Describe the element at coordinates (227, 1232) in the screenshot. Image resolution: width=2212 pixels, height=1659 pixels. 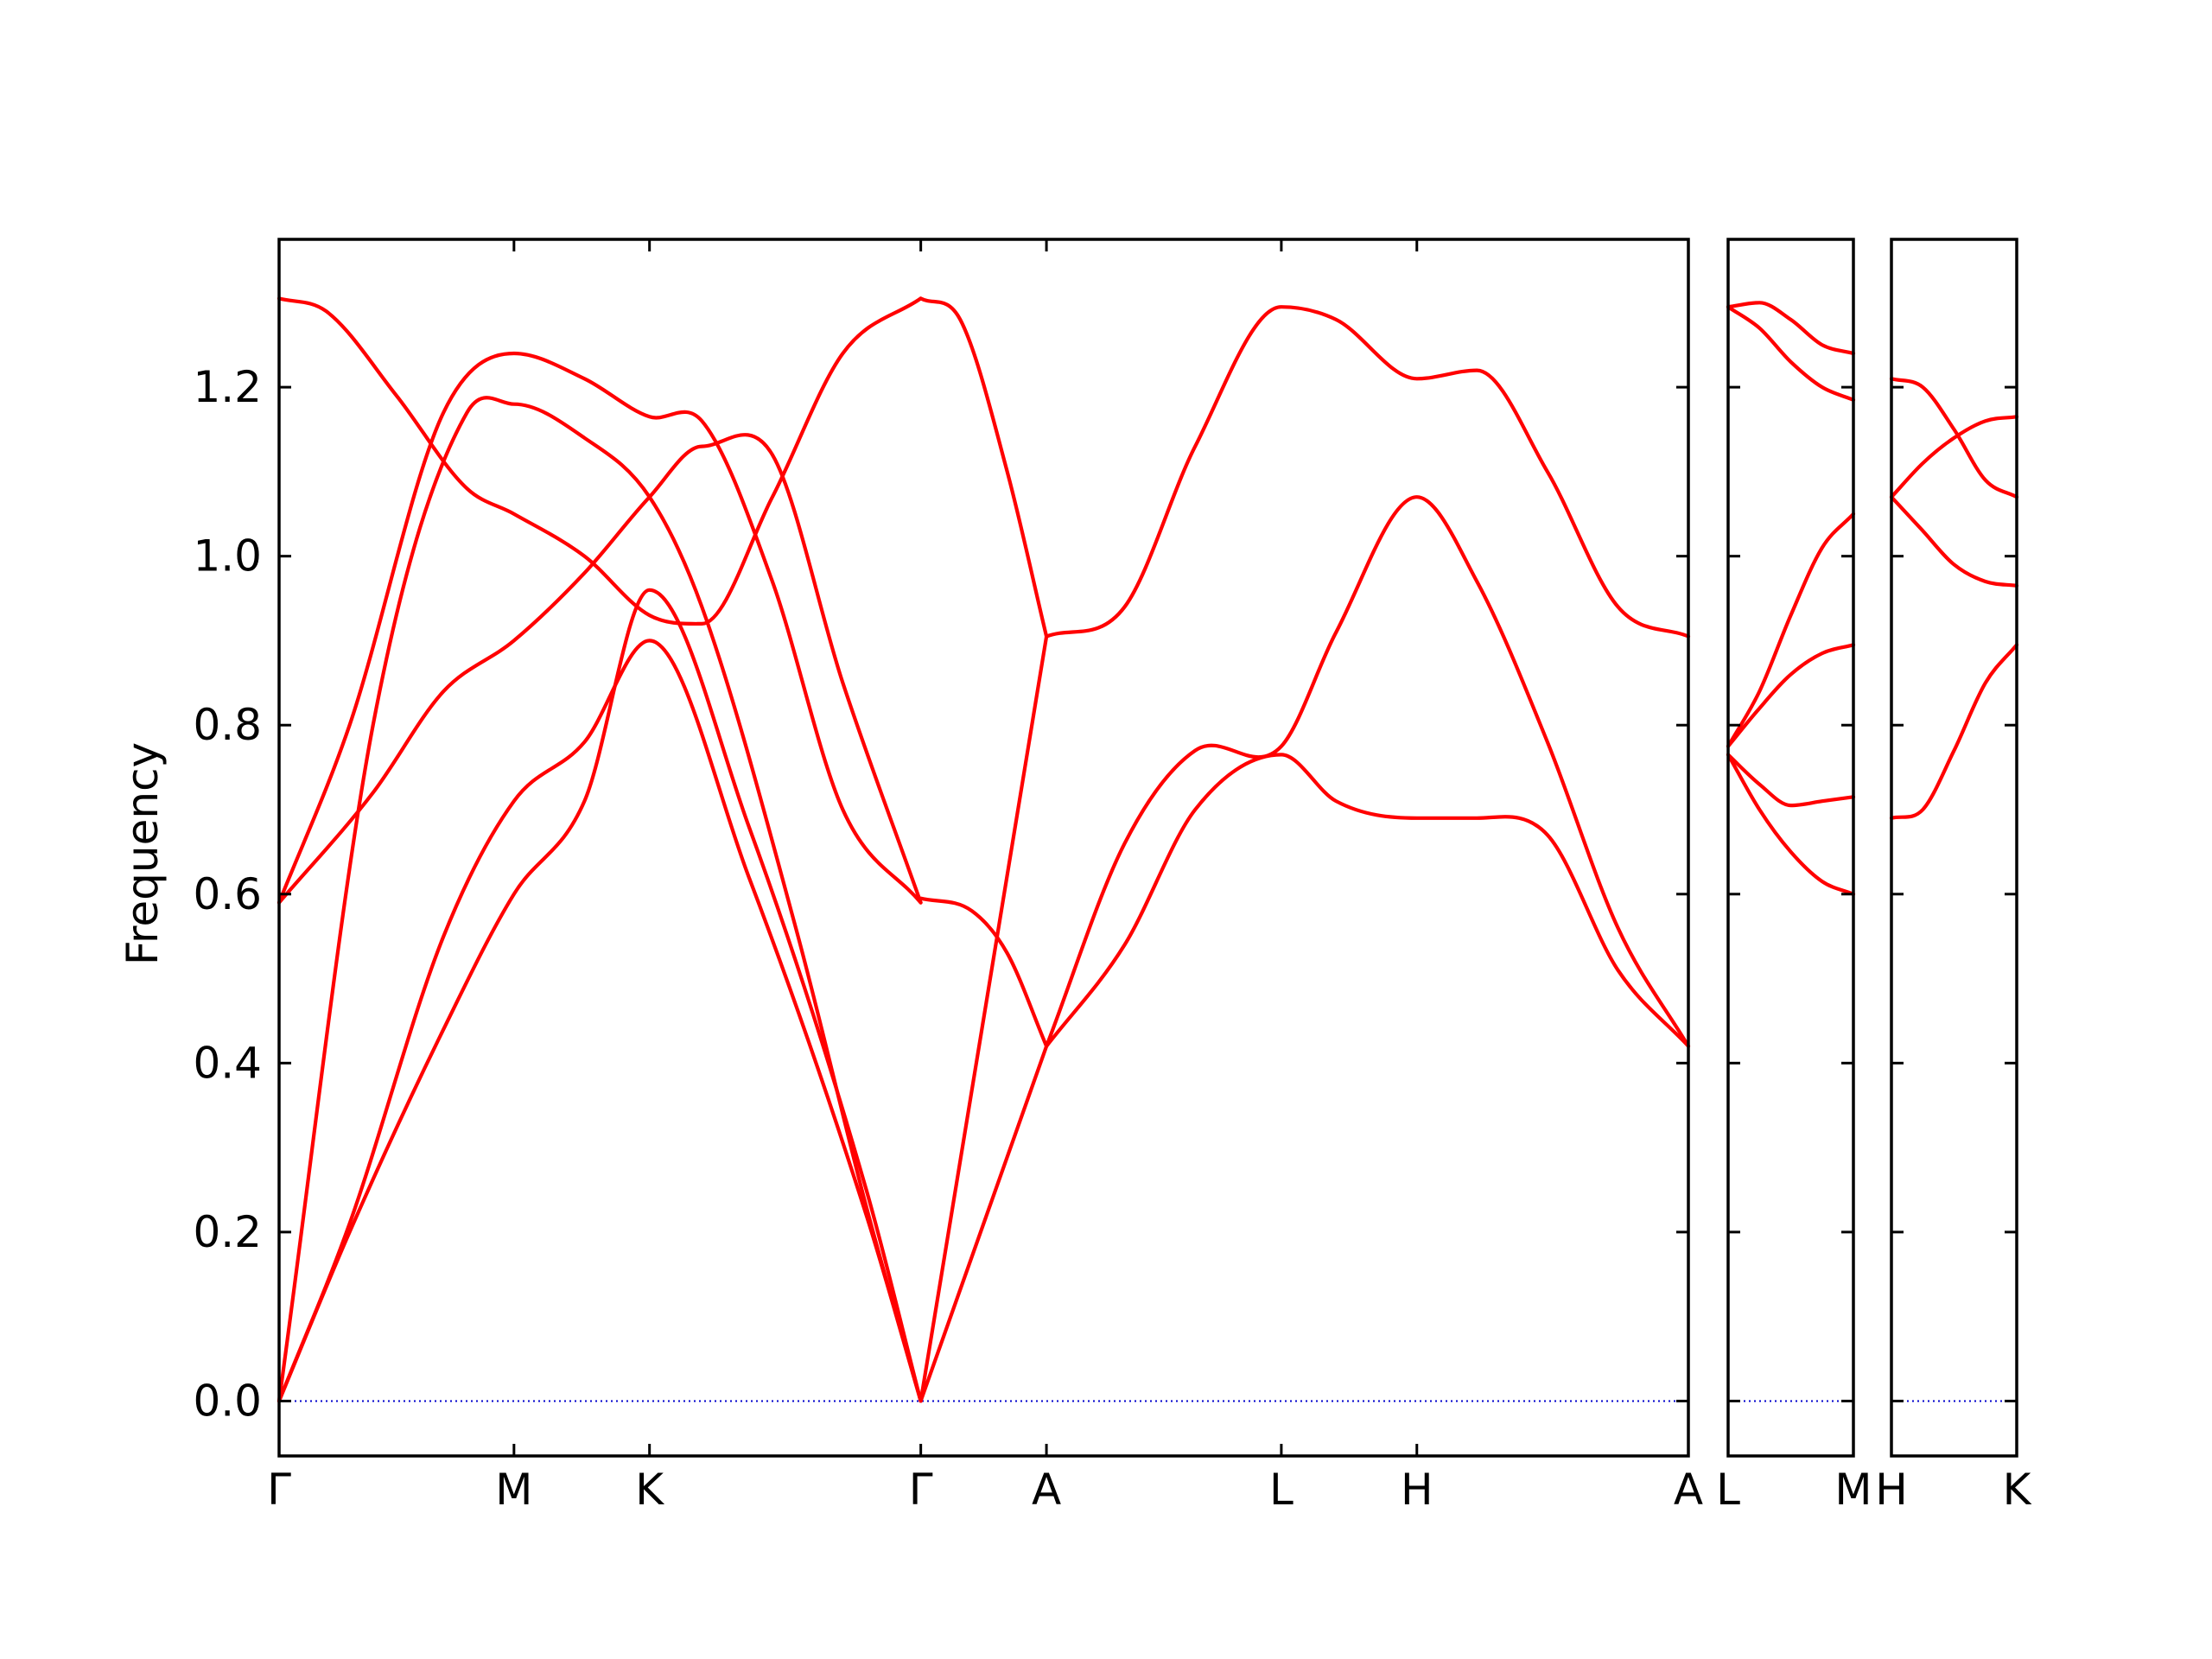
I see `y-tick-label: 0.2` at that location.